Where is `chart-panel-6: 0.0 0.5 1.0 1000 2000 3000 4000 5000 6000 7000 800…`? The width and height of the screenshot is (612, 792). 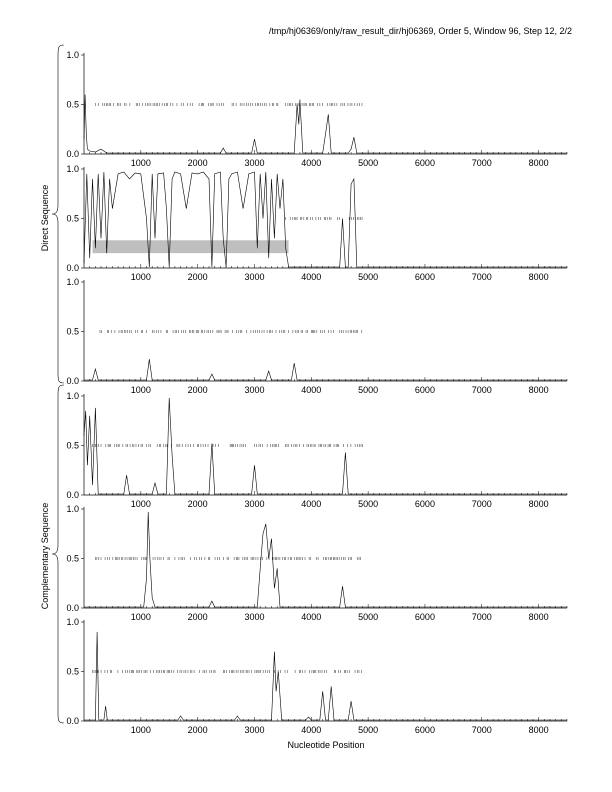 chart-panel-6: 0.0 0.5 1.0 1000 2000 3000 4000 5000 6000 7000 800… is located at coordinates (317, 676).